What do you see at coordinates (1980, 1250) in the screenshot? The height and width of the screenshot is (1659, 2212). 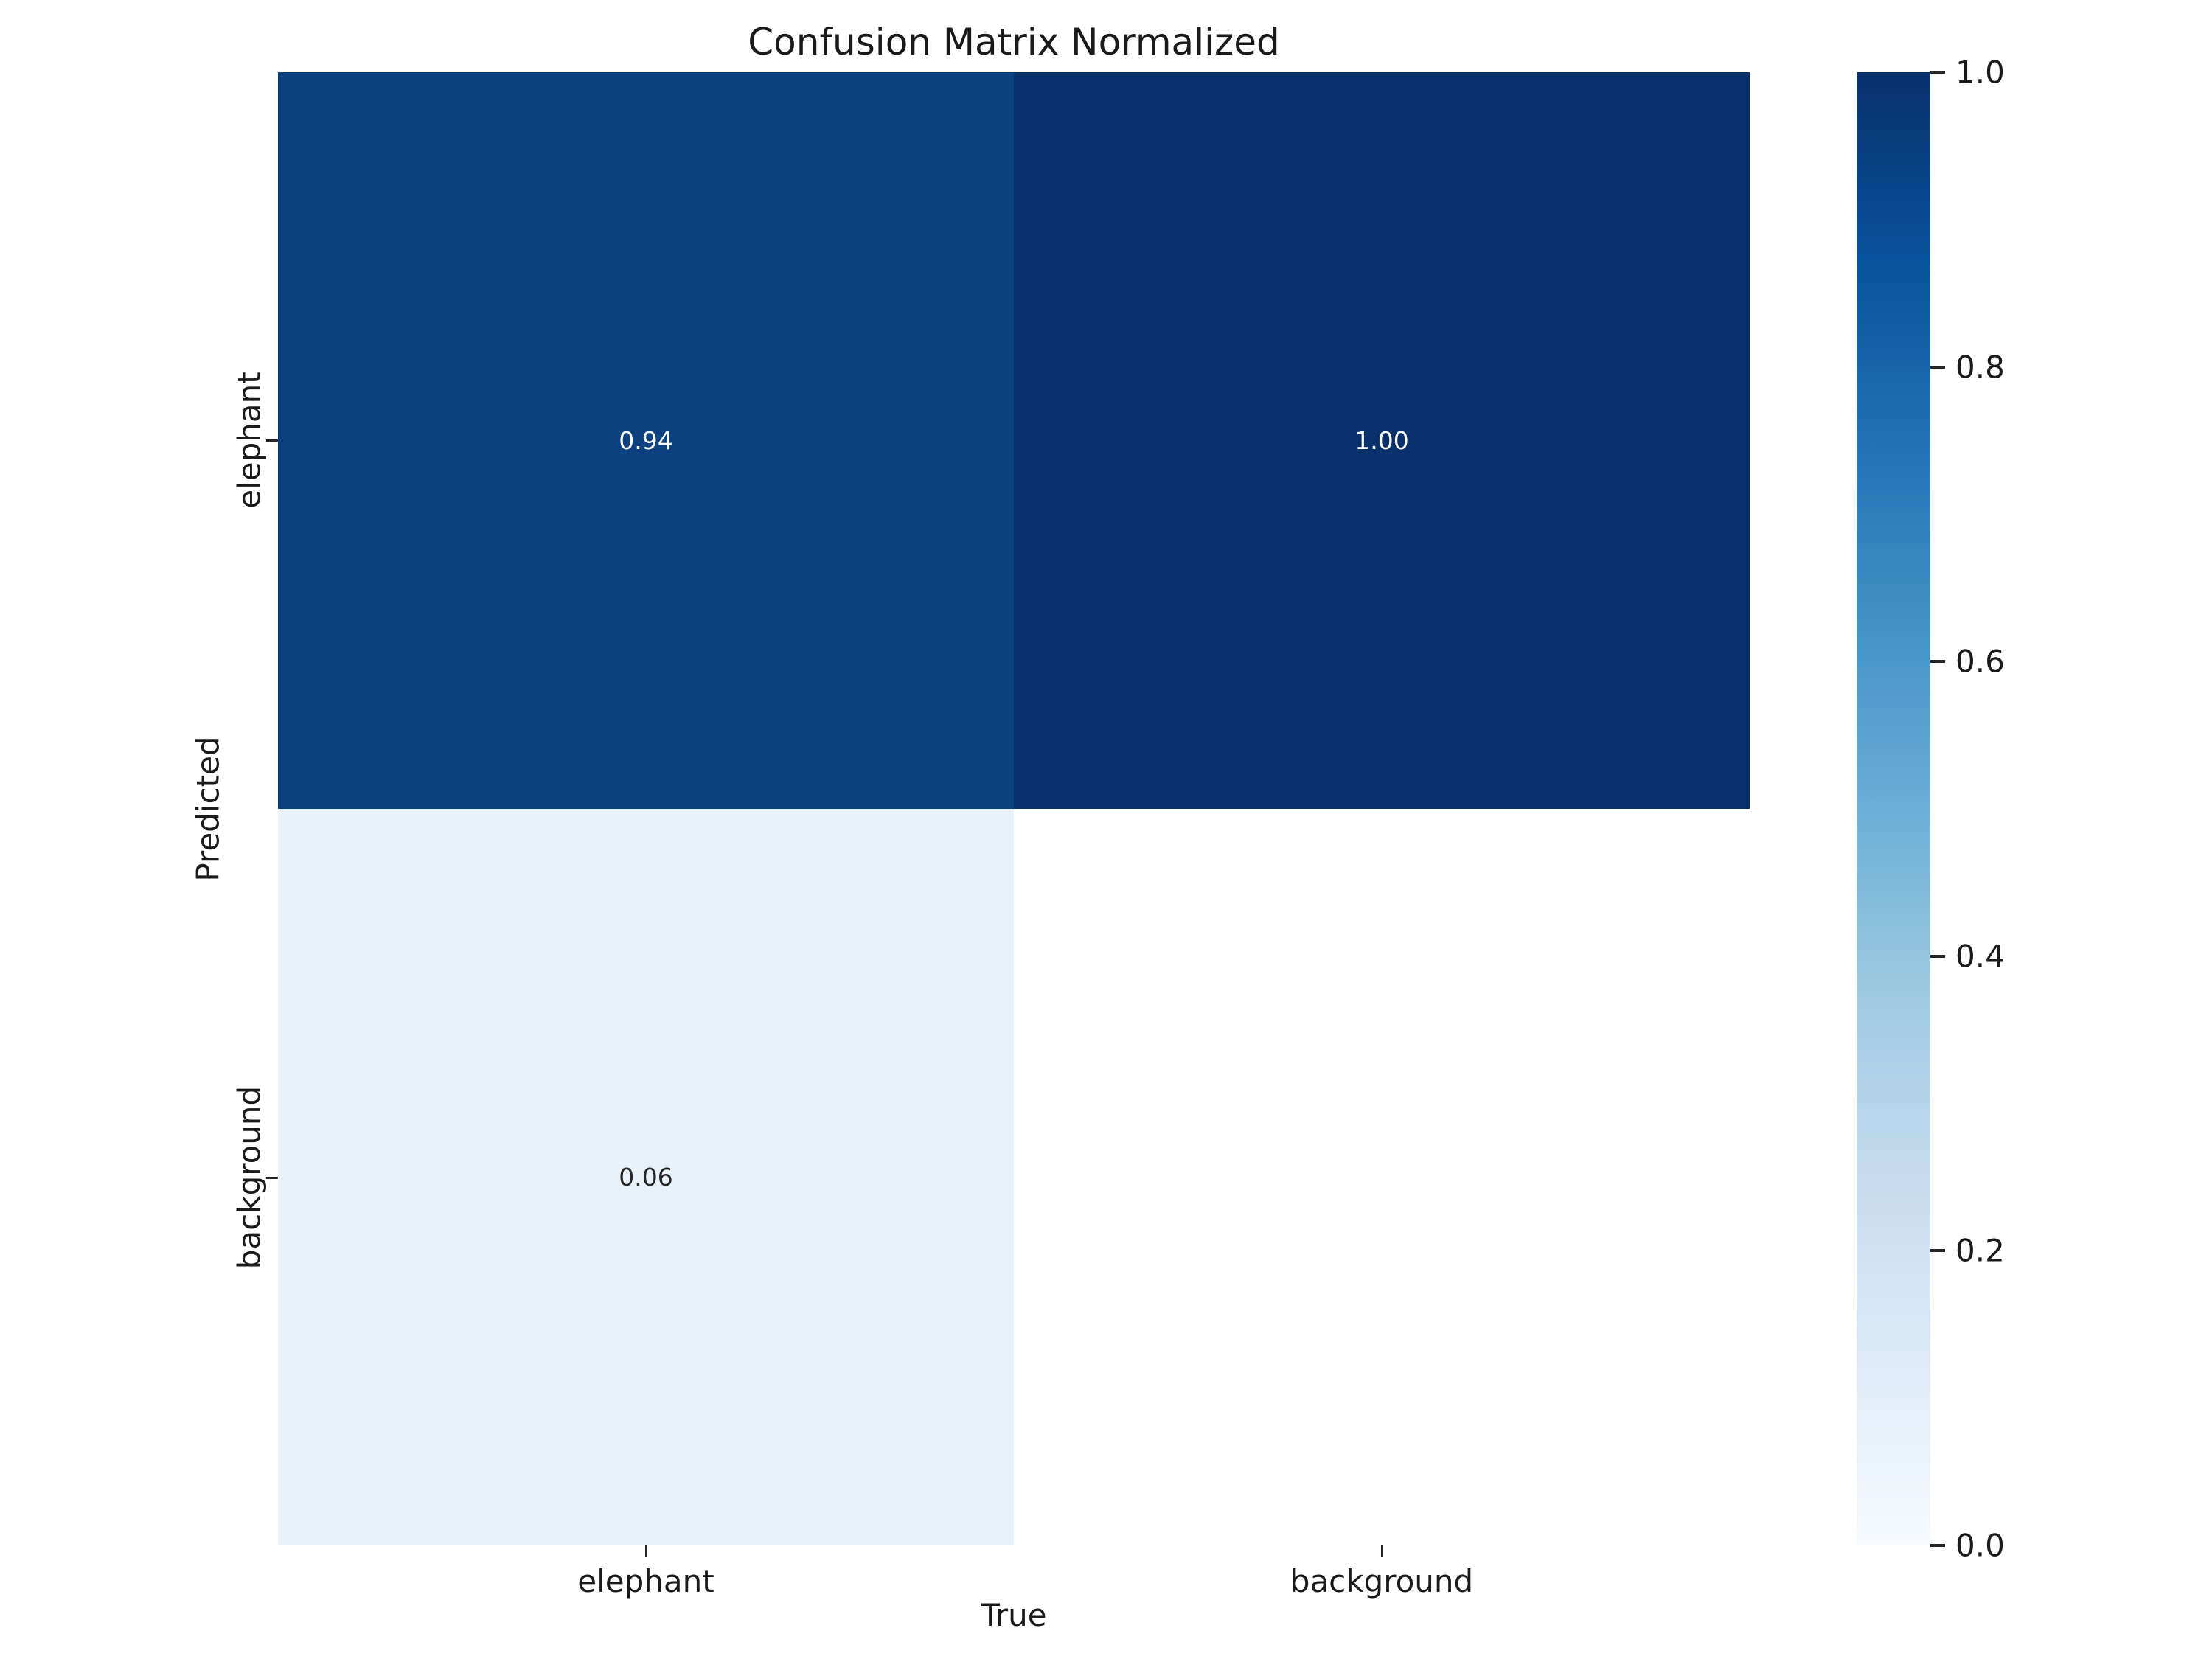 I see `colorbar-tick-label: 0.2` at bounding box center [1980, 1250].